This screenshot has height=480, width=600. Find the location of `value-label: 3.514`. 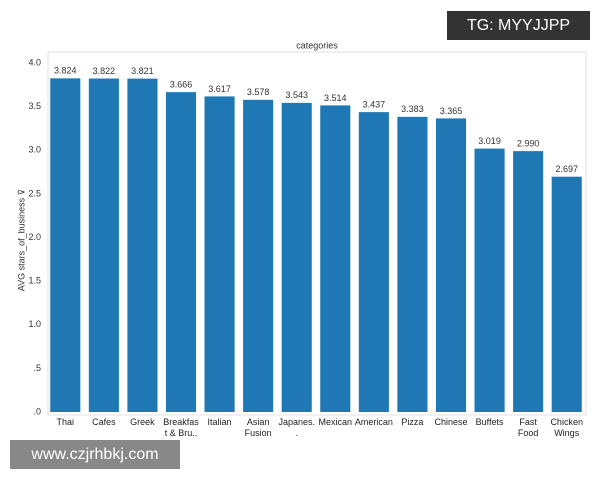

value-label: 3.514 is located at coordinates (335, 98).